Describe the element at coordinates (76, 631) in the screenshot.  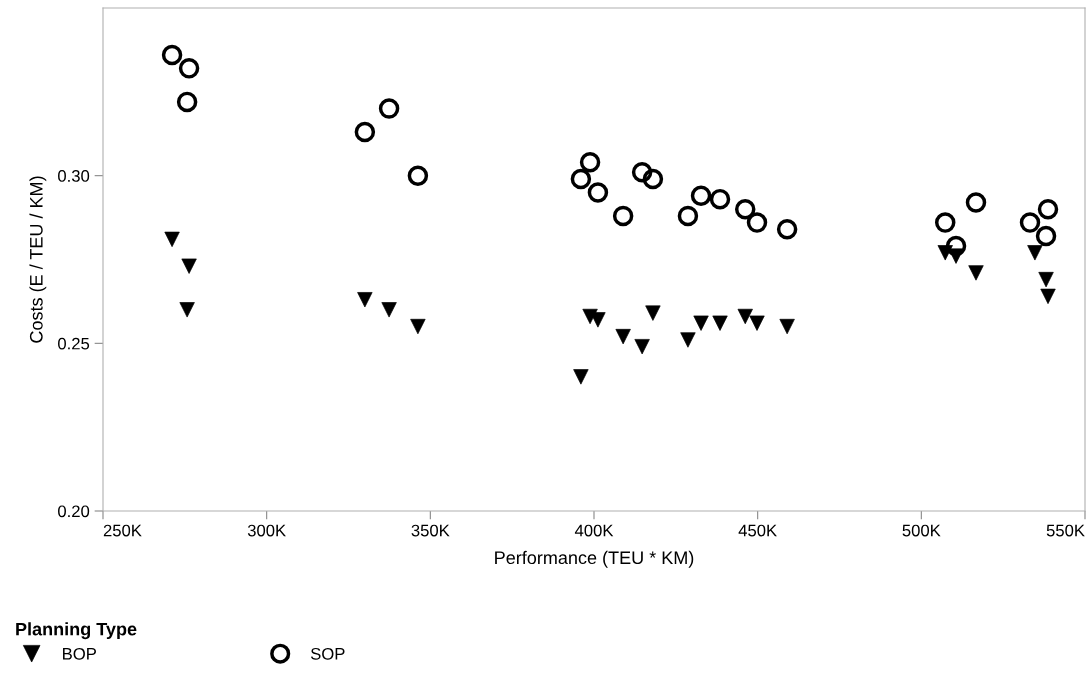
I see `legend-title: Planning Type` at that location.